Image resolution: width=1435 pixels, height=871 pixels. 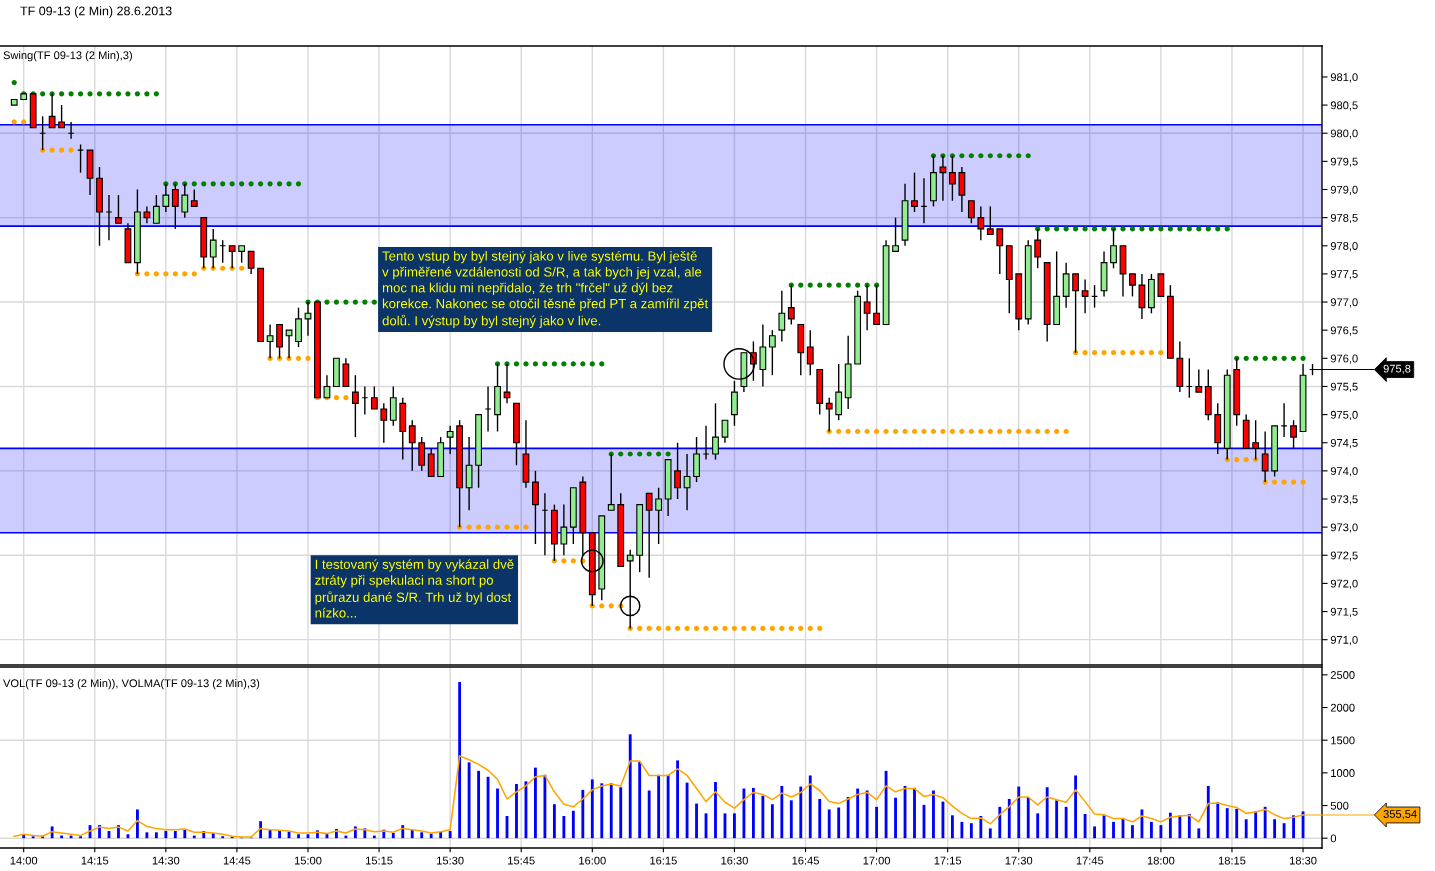 What do you see at coordinates (1344, 247) in the screenshot?
I see `y-tick-label: 978,0` at bounding box center [1344, 247].